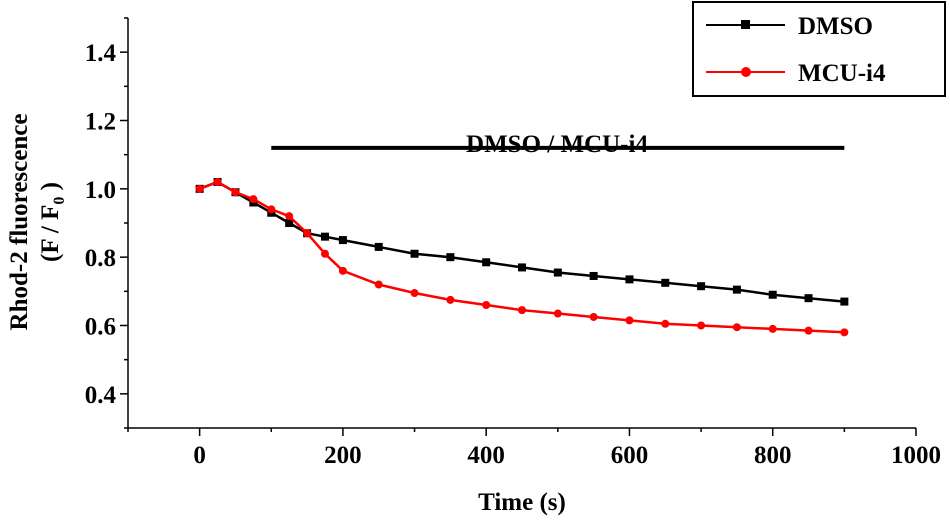 The image size is (950, 522). Describe the element at coordinates (59, 201) in the screenshot. I see `y-axis-units-subscript: 0` at that location.